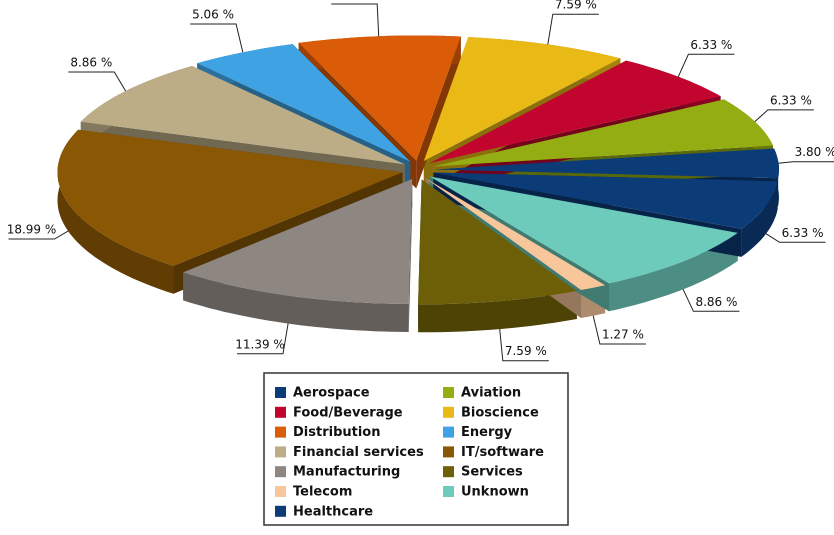  I want to click on legend-label: Unknown, so click(495, 492).